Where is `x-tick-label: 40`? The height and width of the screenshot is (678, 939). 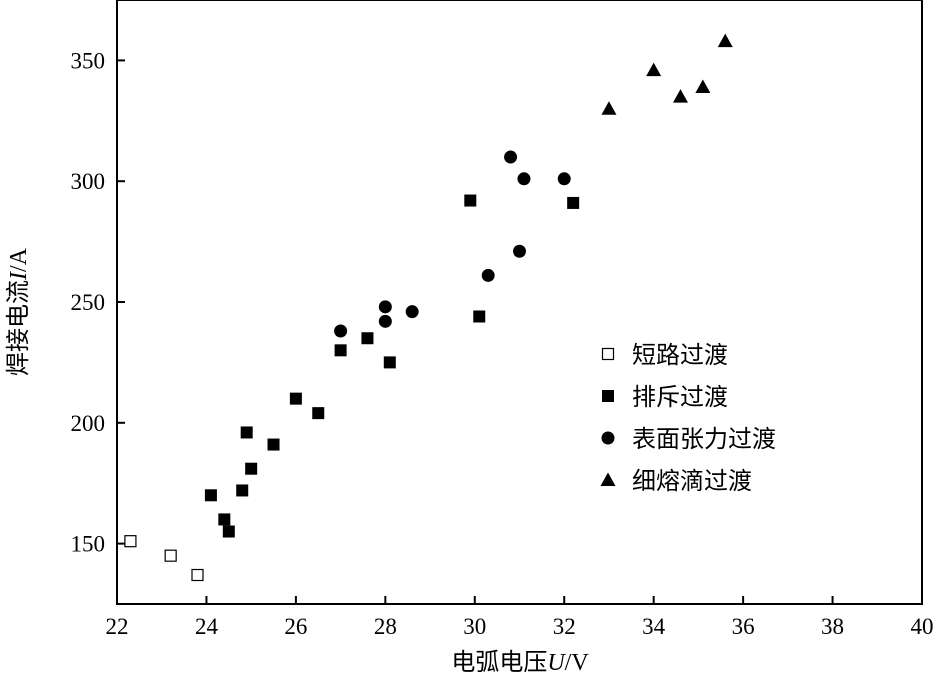 x-tick-label: 40 is located at coordinates (922, 626).